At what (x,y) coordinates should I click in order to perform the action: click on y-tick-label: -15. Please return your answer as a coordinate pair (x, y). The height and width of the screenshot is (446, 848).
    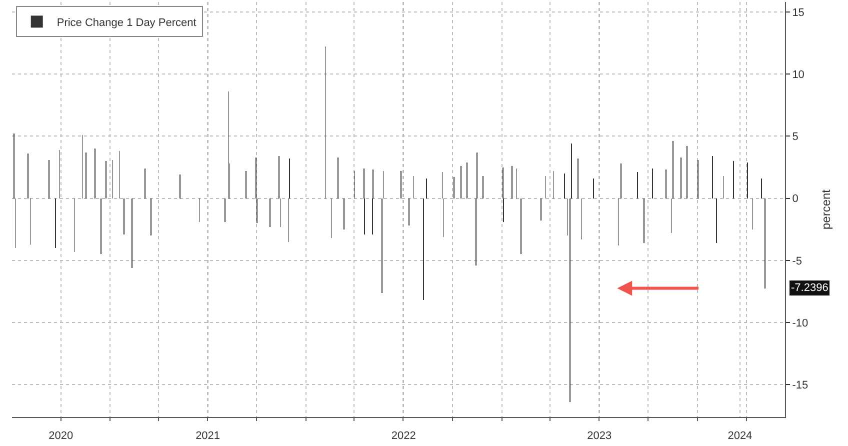
    Looking at the image, I should click on (800, 386).